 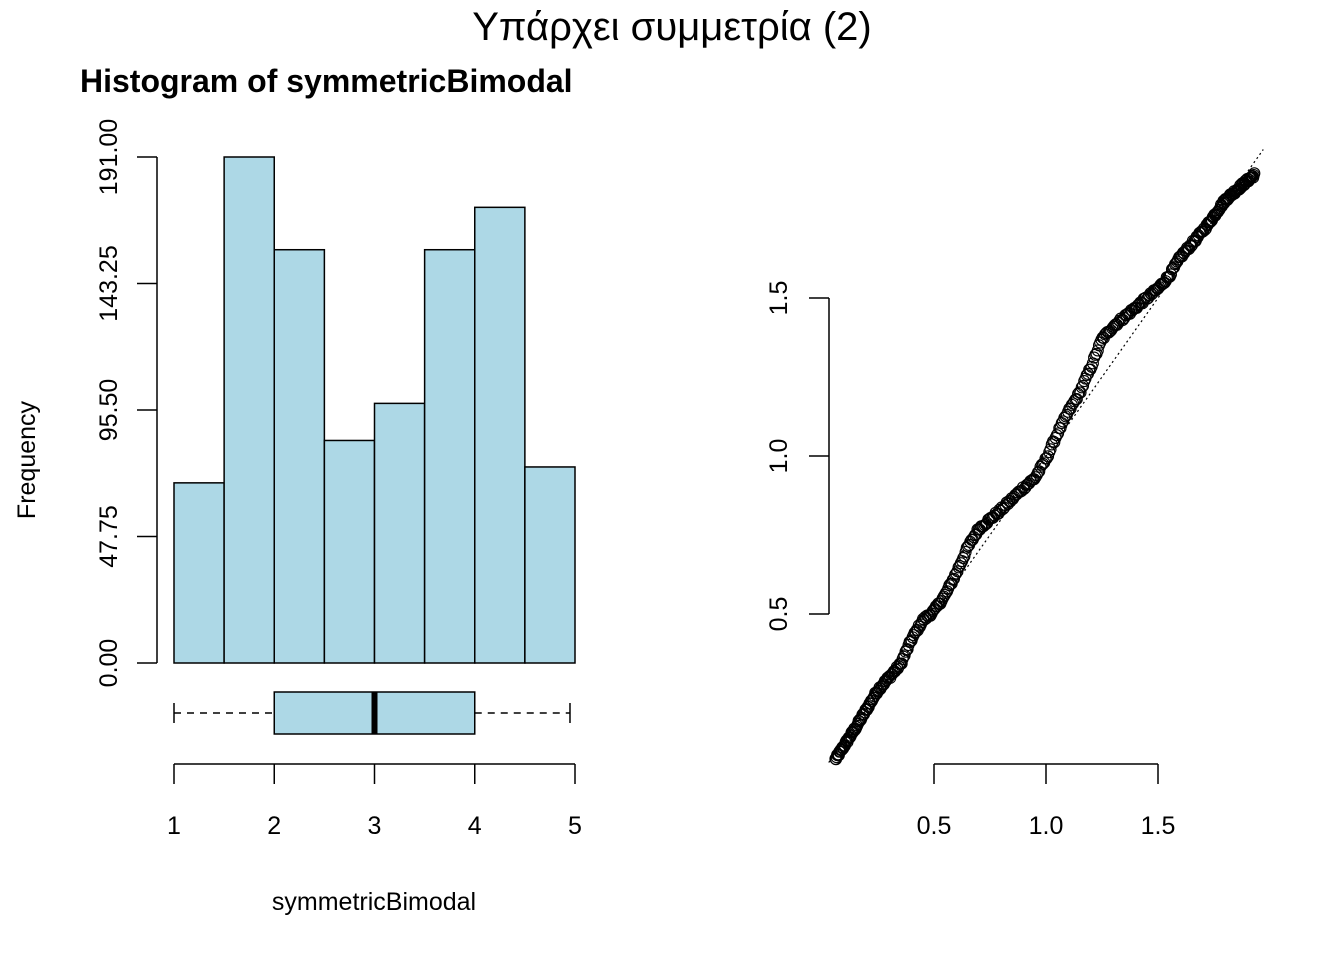 What do you see at coordinates (374, 801) in the screenshot?
I see `histogram-x-axis: 1 2 3 4 5` at bounding box center [374, 801].